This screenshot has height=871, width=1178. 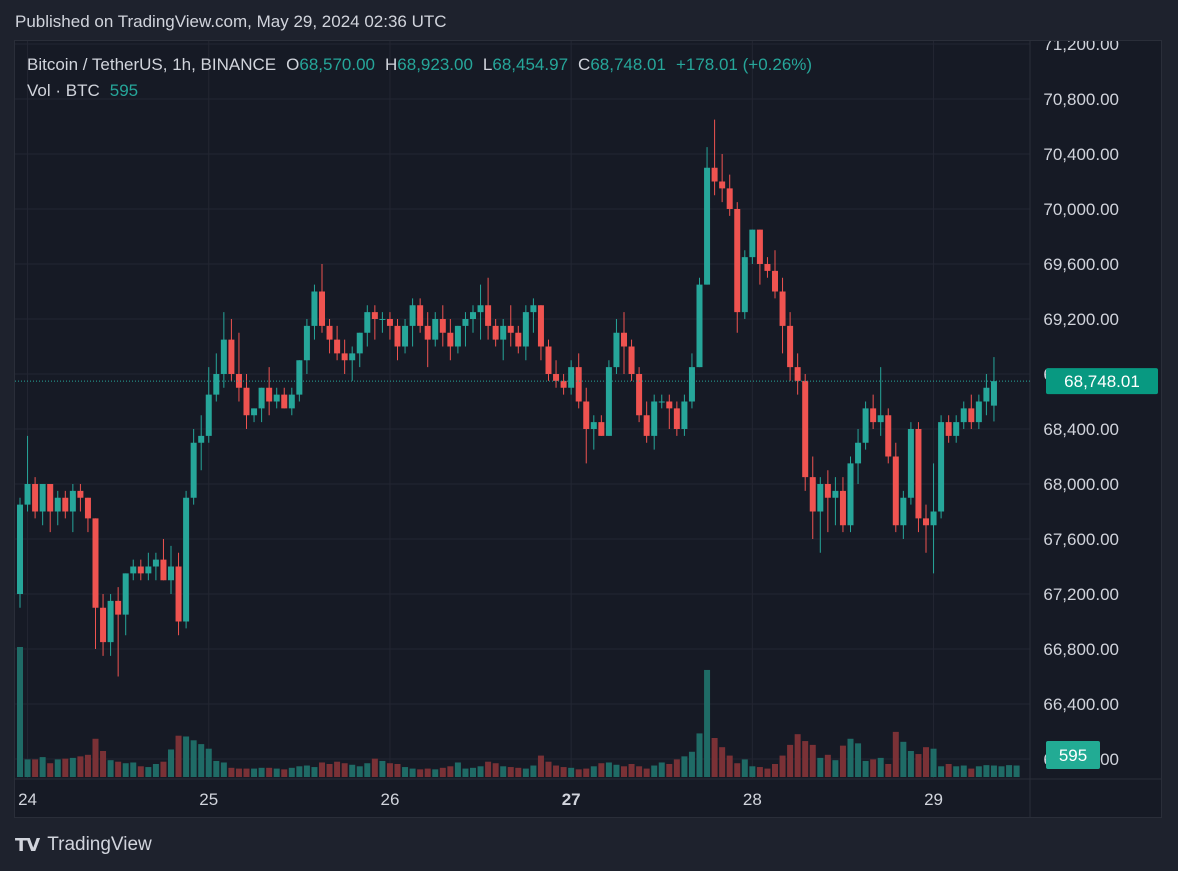 What do you see at coordinates (63, 90) in the screenshot?
I see `volume-label: Vol · BTC` at bounding box center [63, 90].